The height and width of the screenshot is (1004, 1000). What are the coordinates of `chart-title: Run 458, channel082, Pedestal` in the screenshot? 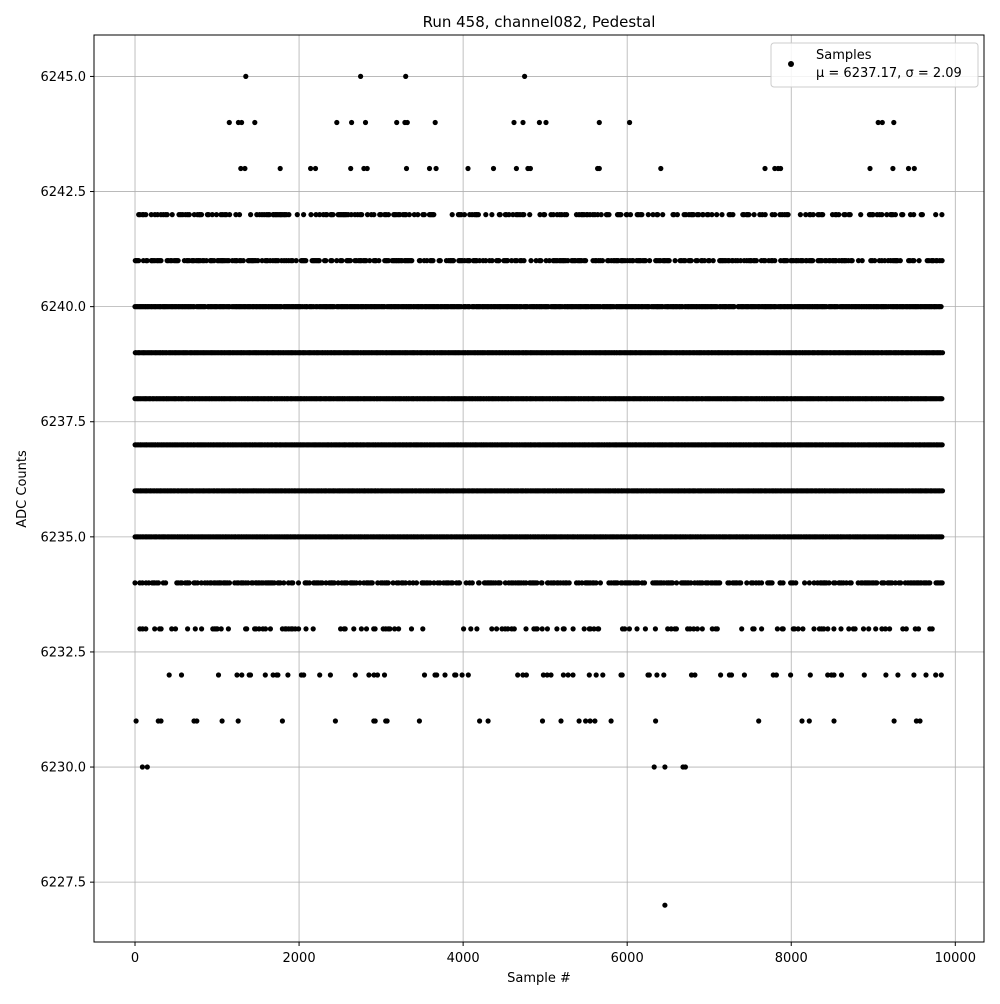 It's located at (539, 22).